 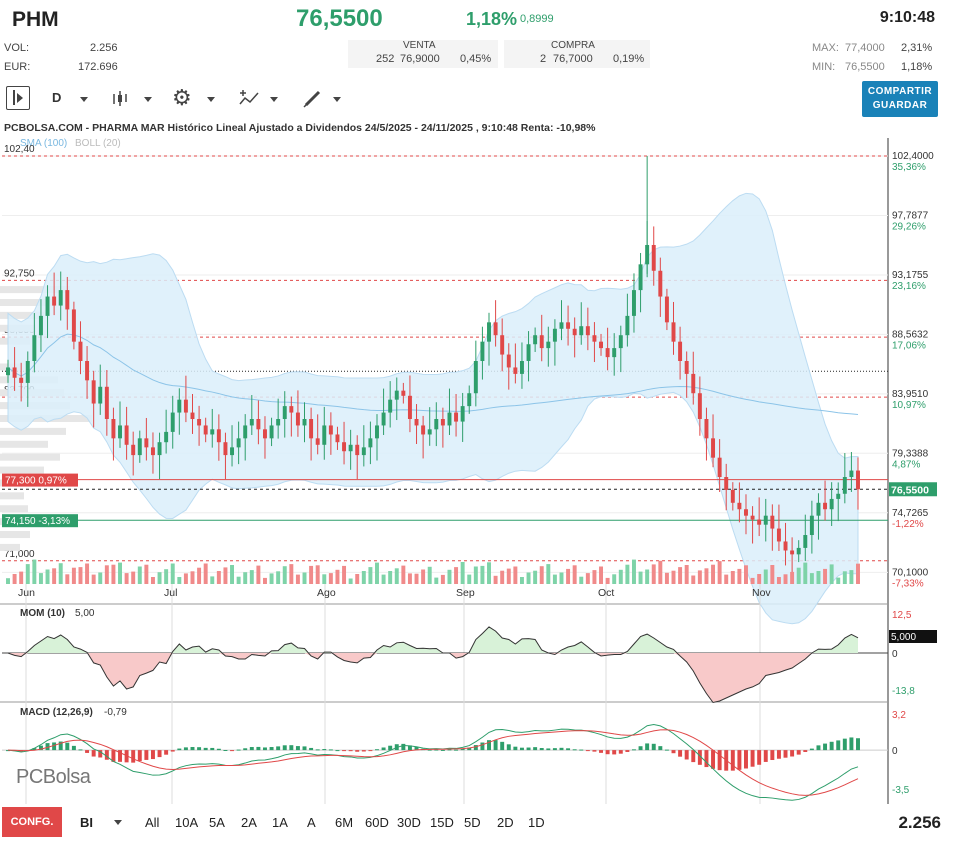 What do you see at coordinates (865, 67) in the screenshot?
I see `min-value: 76,5500` at bounding box center [865, 67].